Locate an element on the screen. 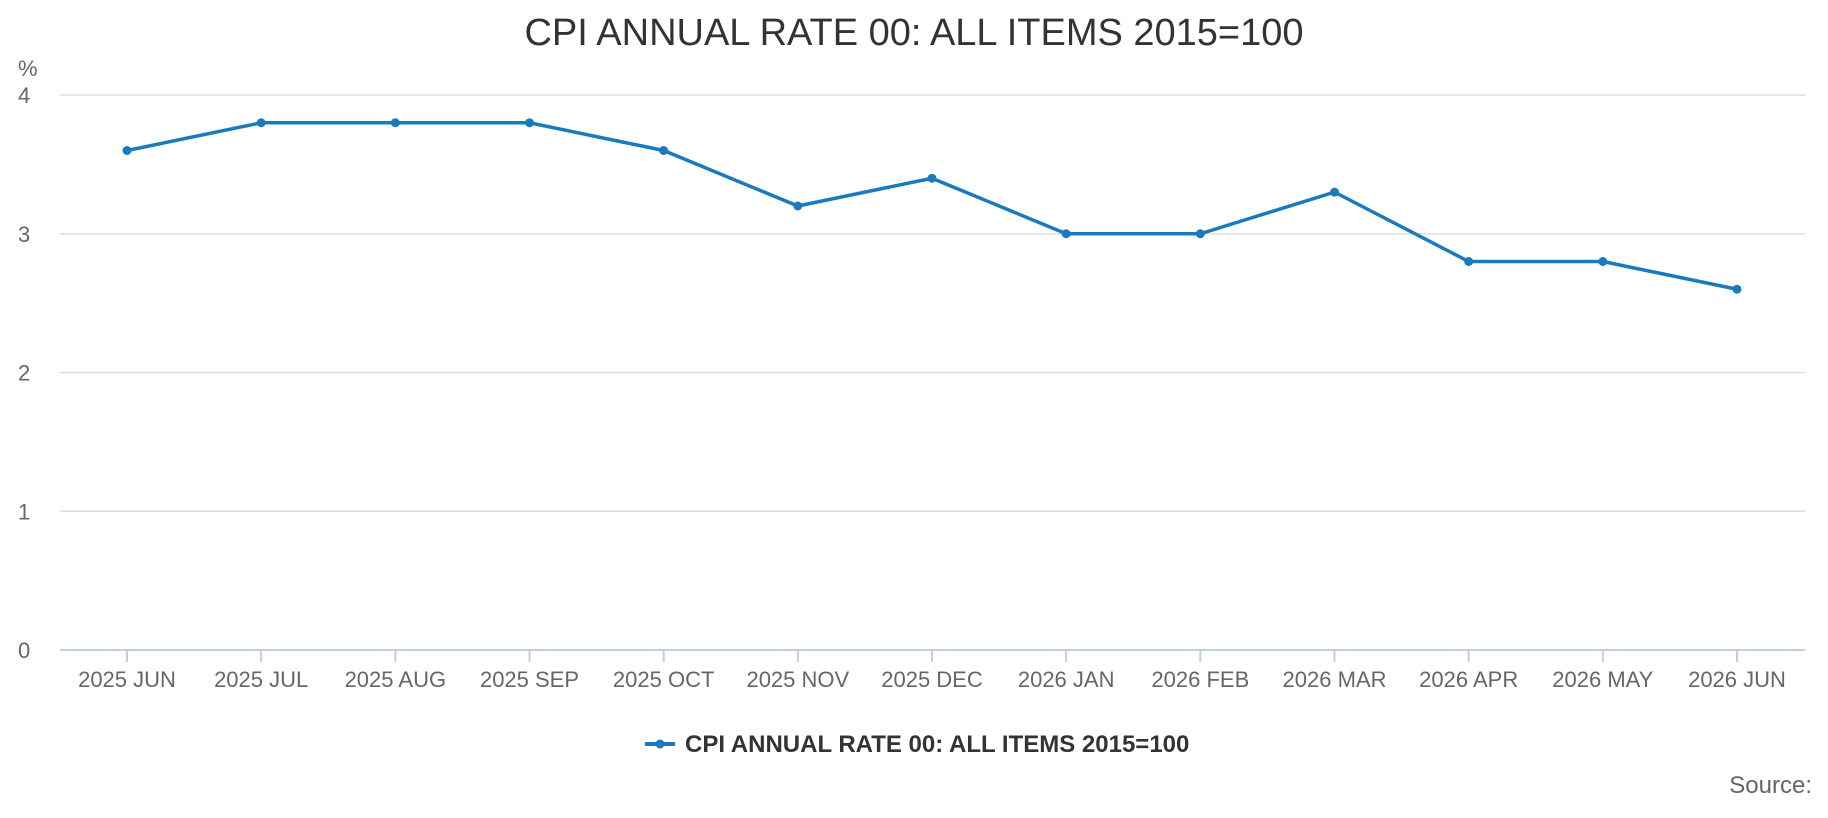 This screenshot has height=818, width=1828. source-label: Source: is located at coordinates (1770, 785).